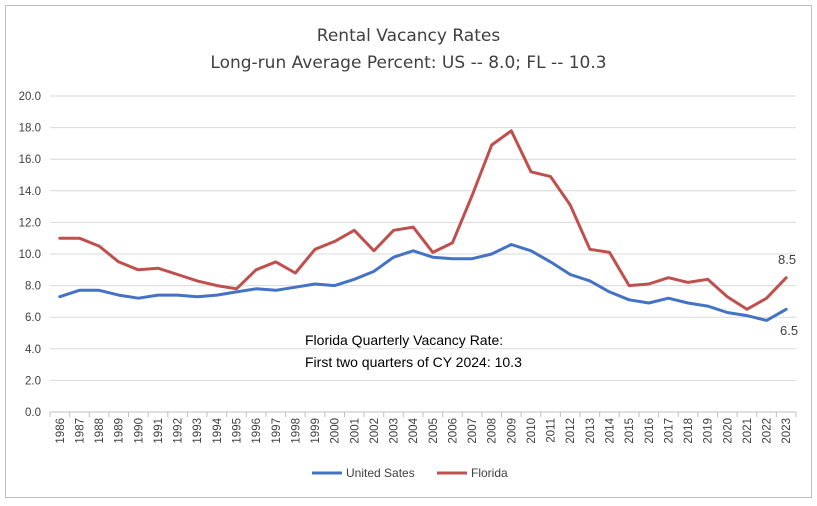  I want to click on x-tick-label: 1992, so click(179, 431).